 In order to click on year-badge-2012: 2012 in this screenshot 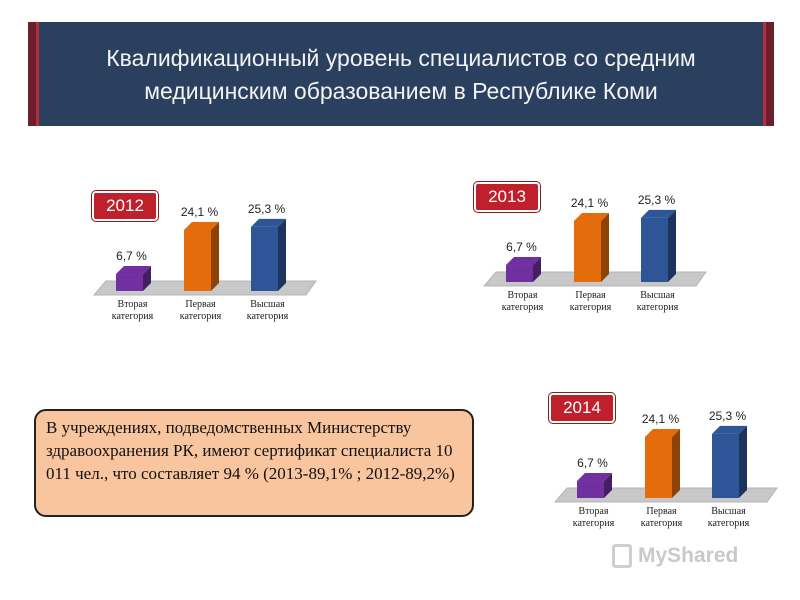, I will do `click(125, 206)`.